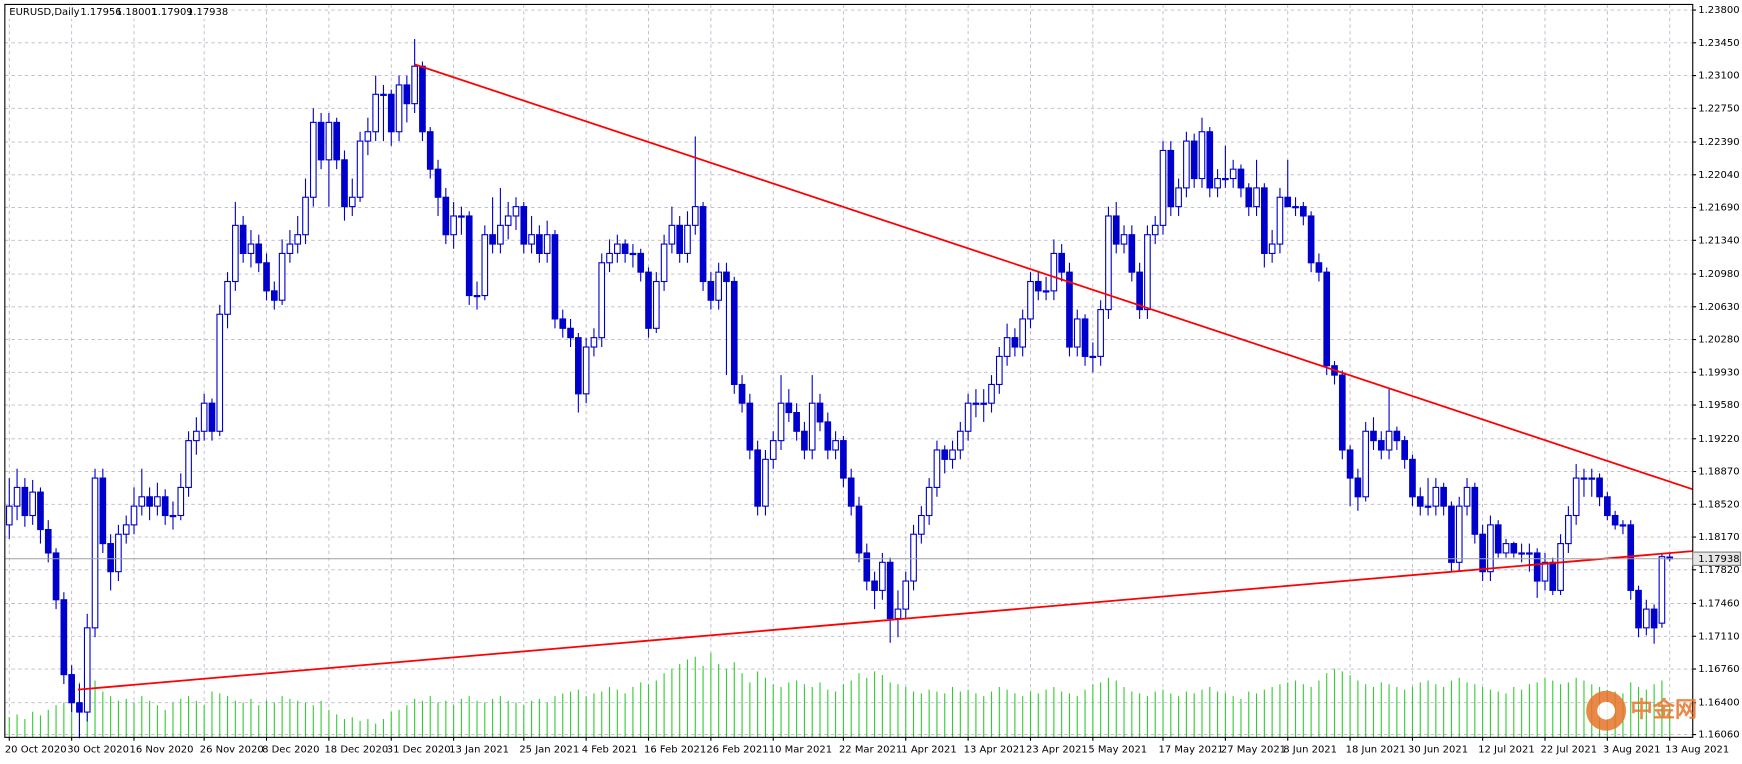 The width and height of the screenshot is (1742, 764). Describe the element at coordinates (1718, 208) in the screenshot. I see `y-tick-label: 1.21690` at that location.